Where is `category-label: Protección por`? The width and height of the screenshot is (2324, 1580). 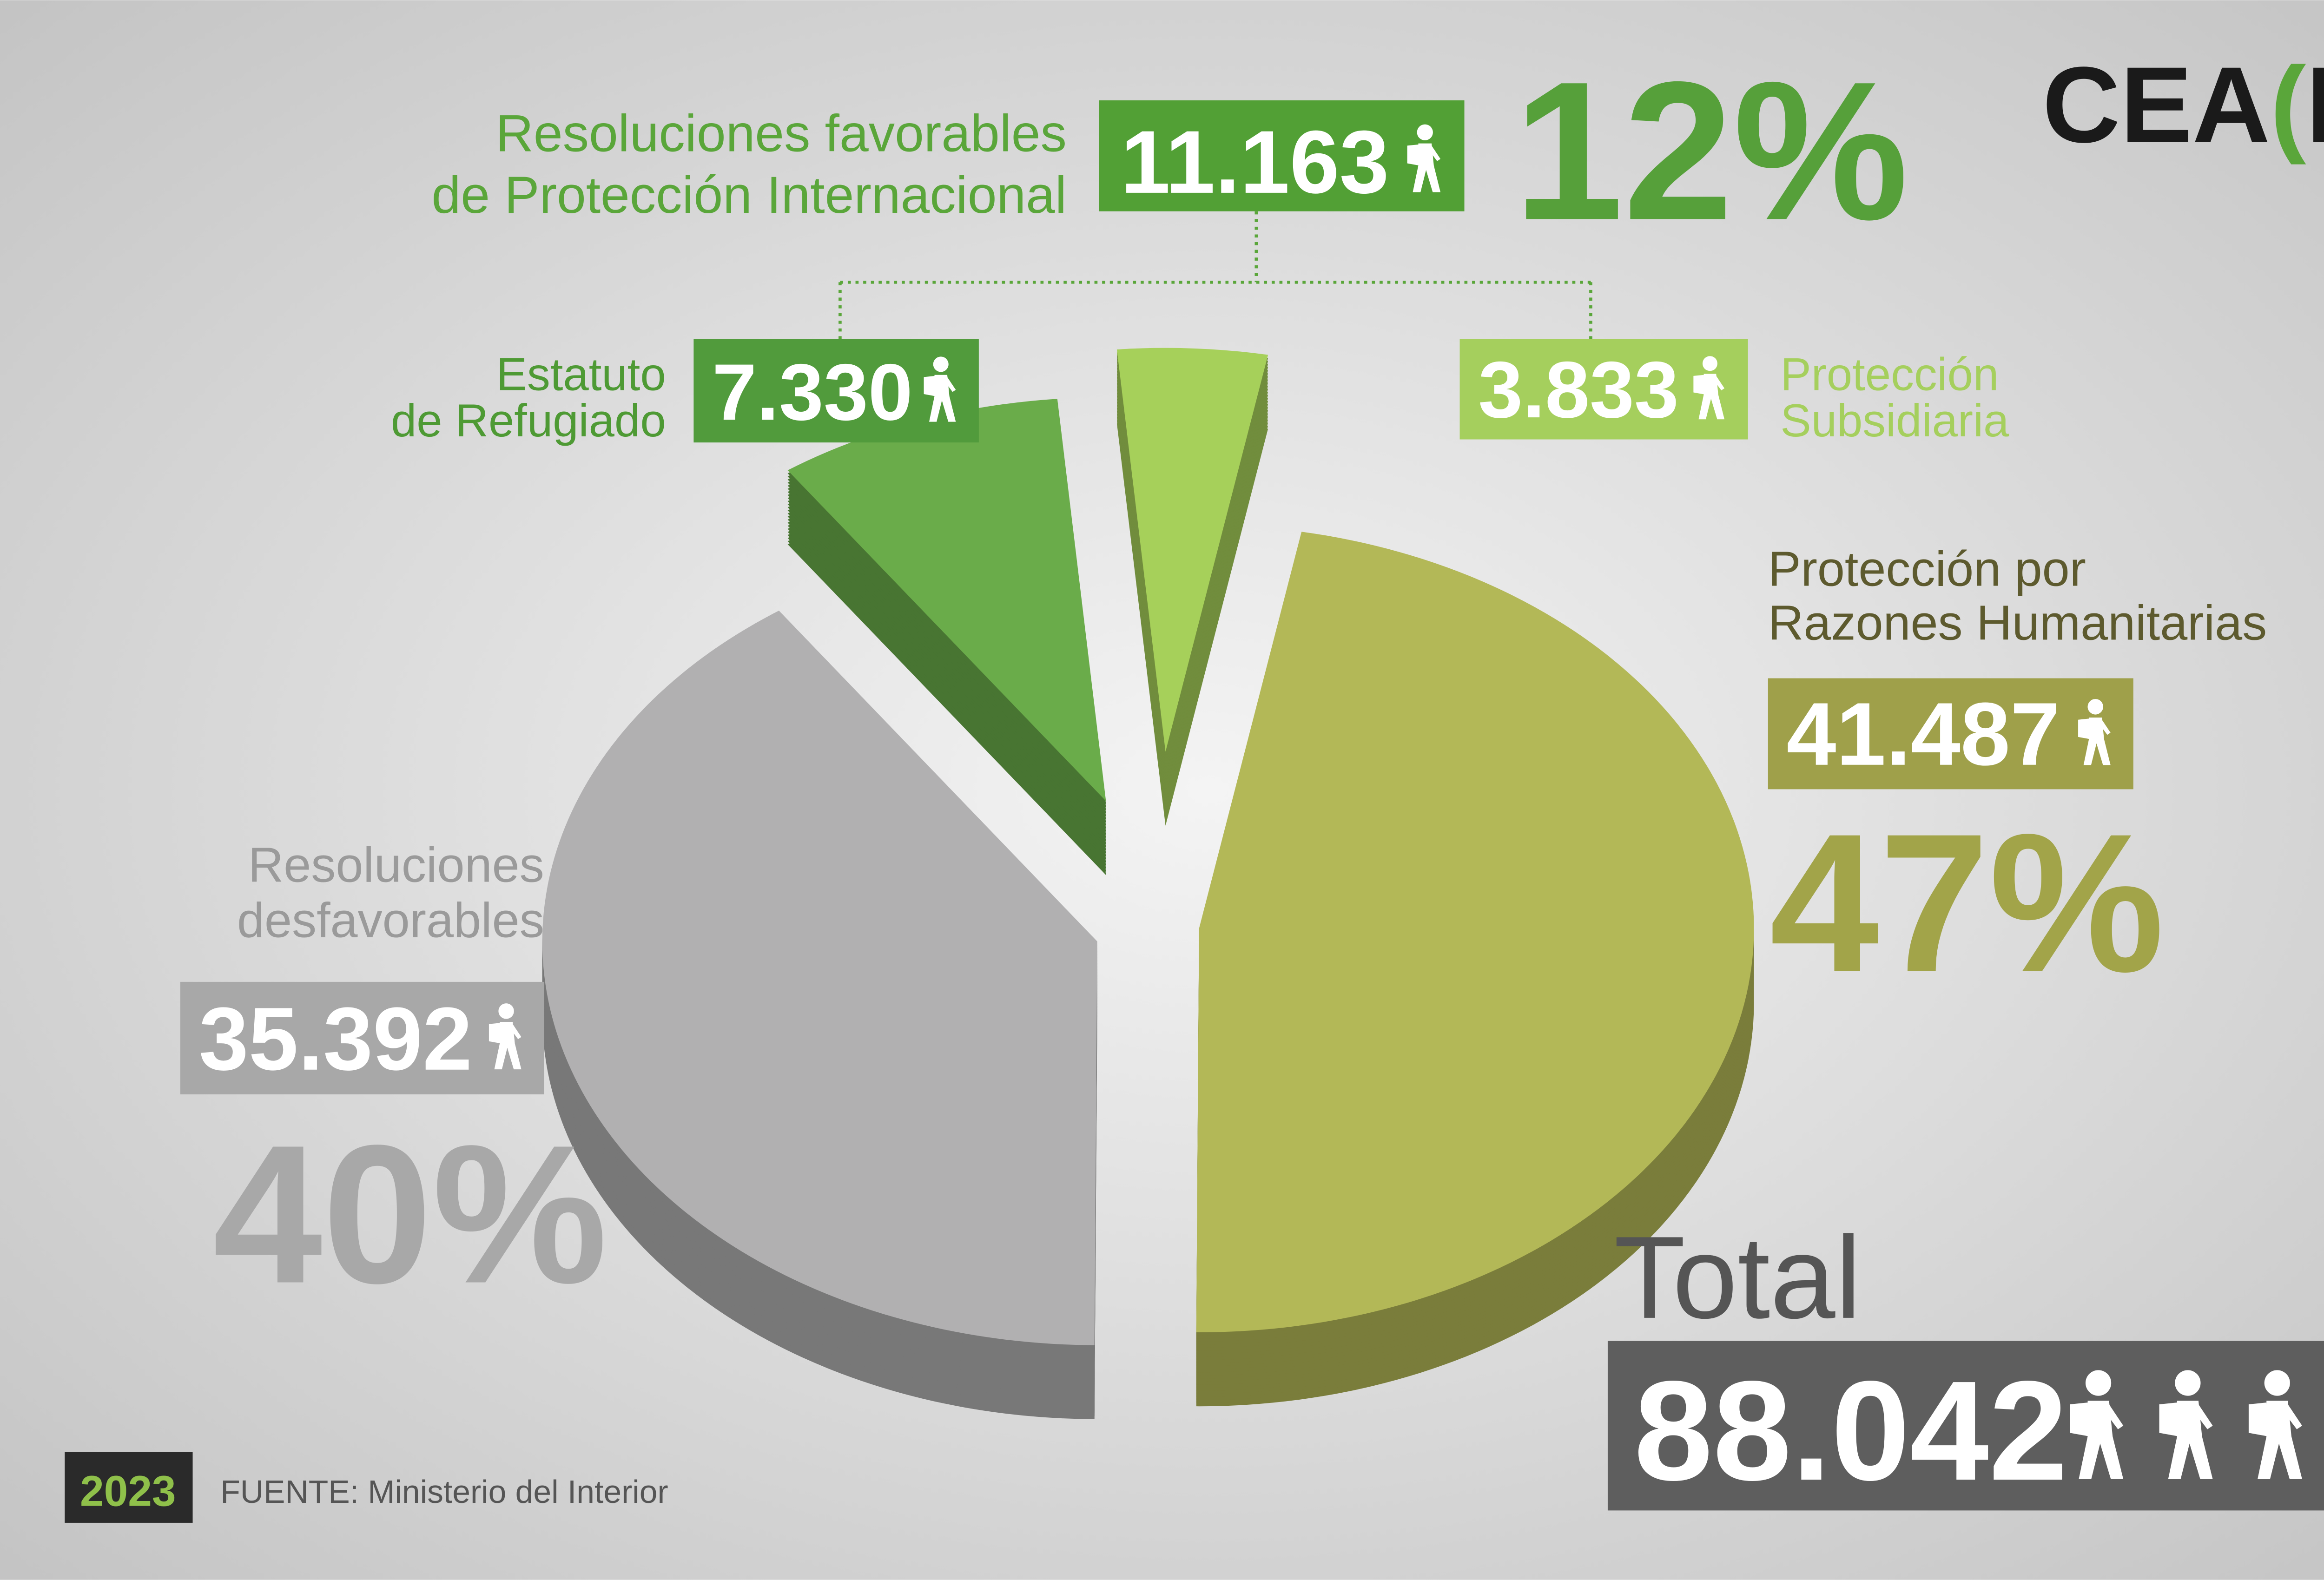
category-label: Protección por is located at coordinates (1927, 569).